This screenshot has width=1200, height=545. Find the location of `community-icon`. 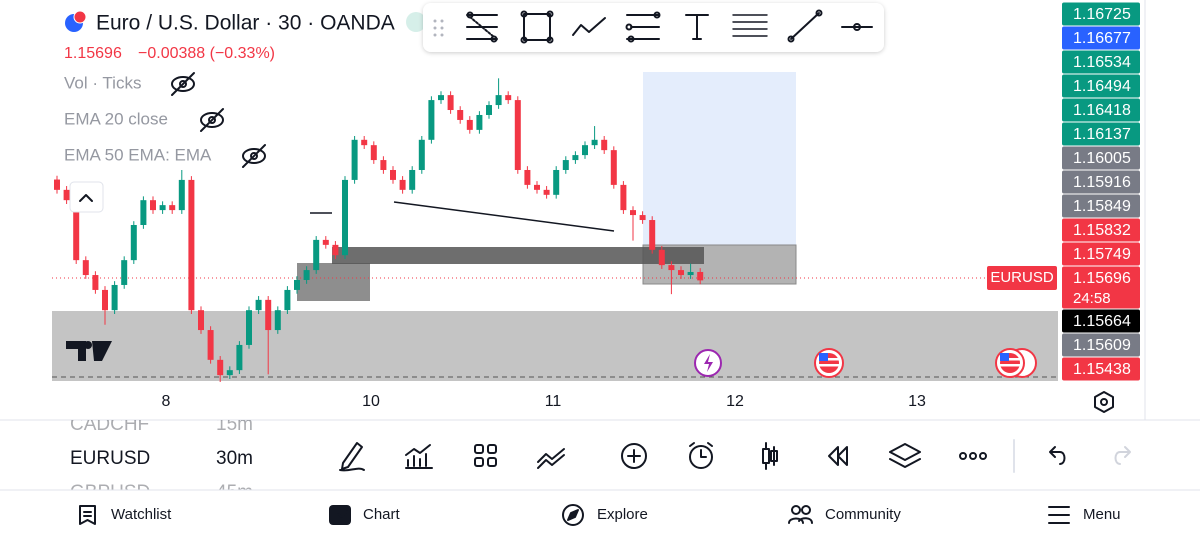

community-icon is located at coordinates (800, 514).